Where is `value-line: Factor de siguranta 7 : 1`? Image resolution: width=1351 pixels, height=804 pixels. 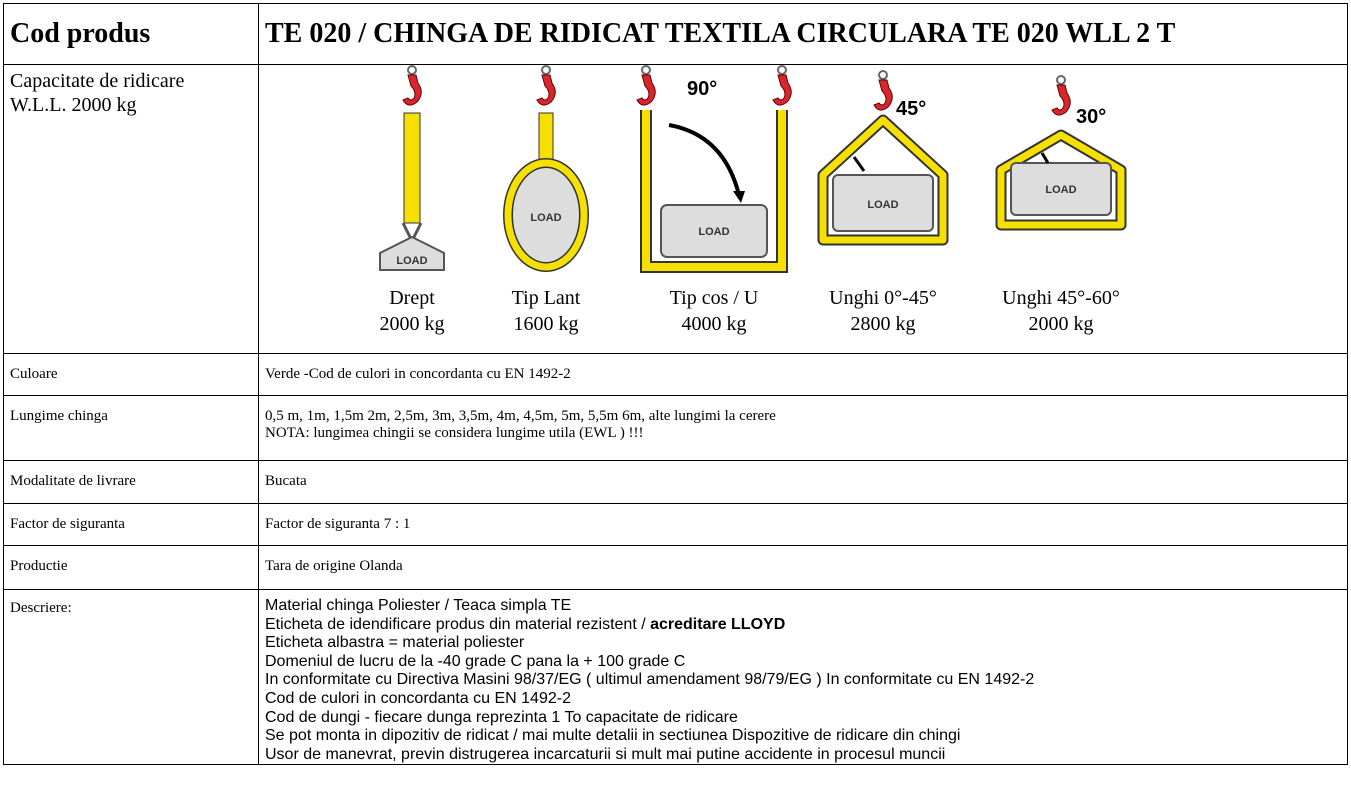
value-line: Factor de siguranta 7 : 1 is located at coordinates (338, 524).